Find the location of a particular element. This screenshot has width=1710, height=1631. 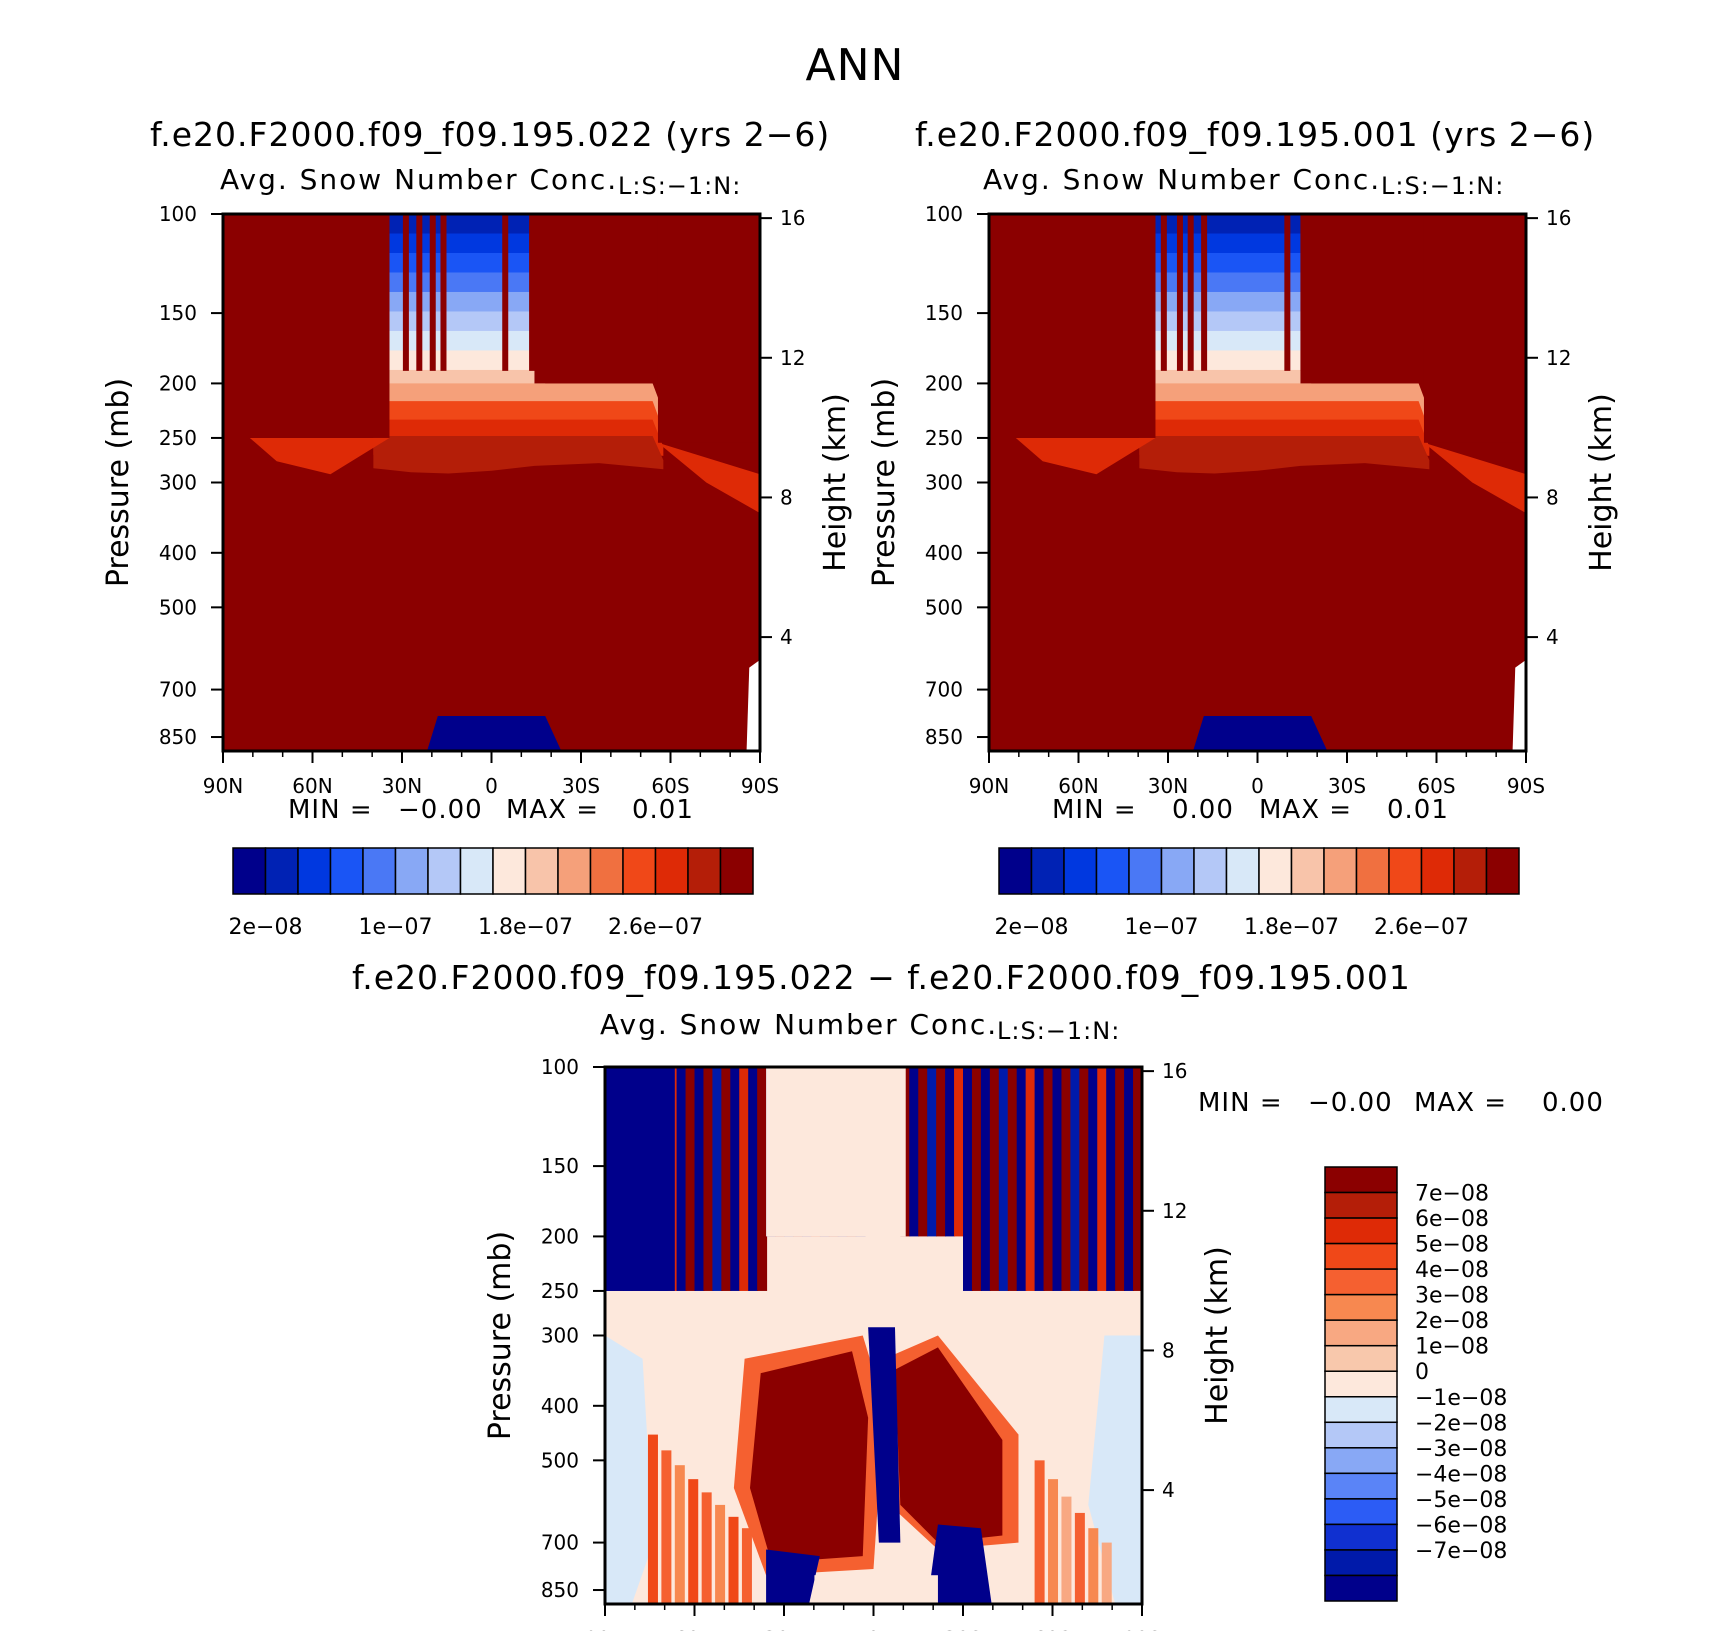

colorbar-2-label: 1.8e−07 is located at coordinates (1291, 927).